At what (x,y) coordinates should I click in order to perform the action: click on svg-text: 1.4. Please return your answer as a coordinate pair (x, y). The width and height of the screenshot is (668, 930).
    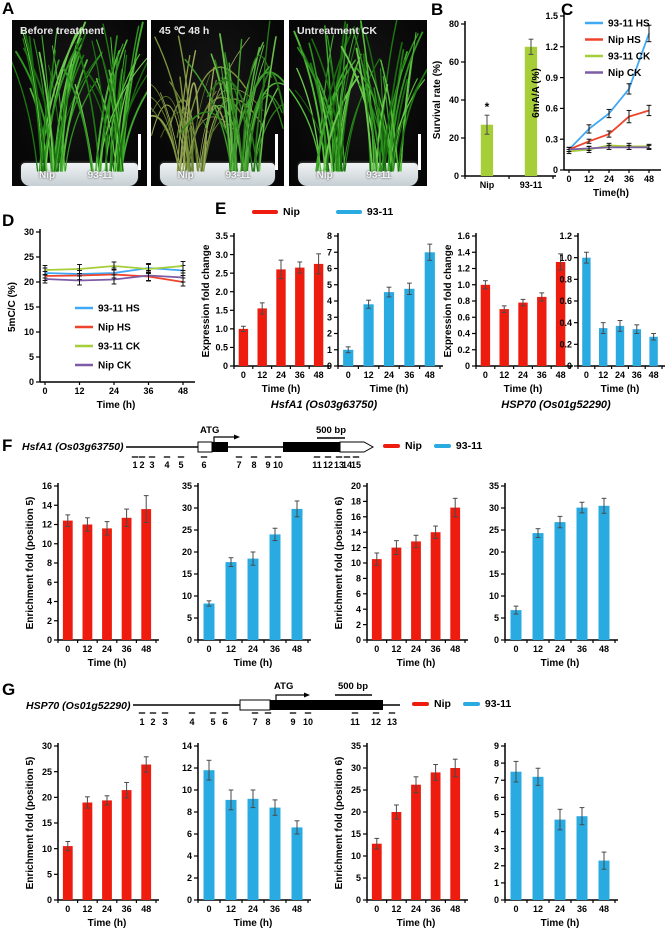
    Looking at the image, I should click on (463, 252).